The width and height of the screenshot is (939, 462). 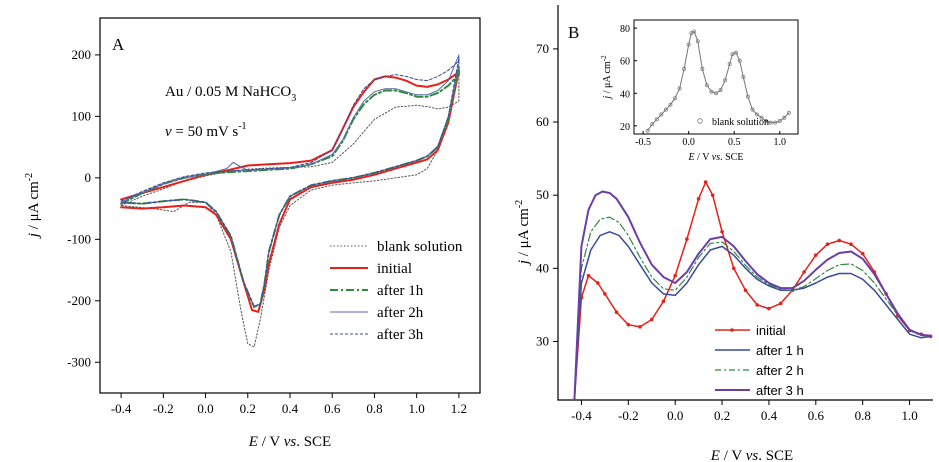 I want to click on panel-b-letter: B, so click(x=573, y=32).